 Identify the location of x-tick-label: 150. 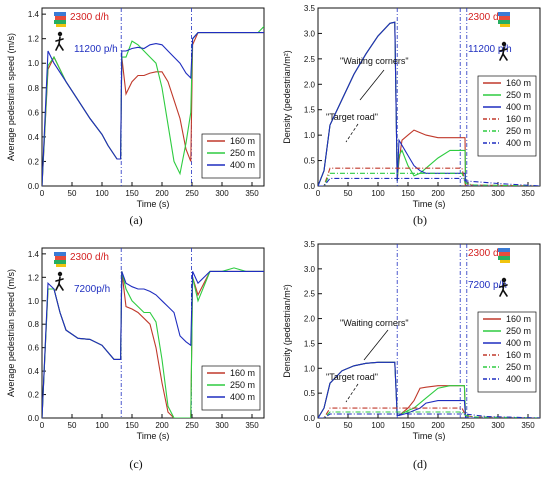
(132, 425).